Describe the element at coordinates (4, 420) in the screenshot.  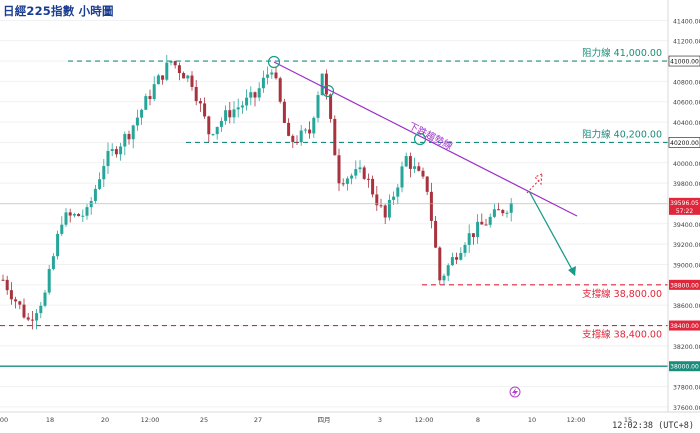
I see `x-tick-label: 00` at that location.